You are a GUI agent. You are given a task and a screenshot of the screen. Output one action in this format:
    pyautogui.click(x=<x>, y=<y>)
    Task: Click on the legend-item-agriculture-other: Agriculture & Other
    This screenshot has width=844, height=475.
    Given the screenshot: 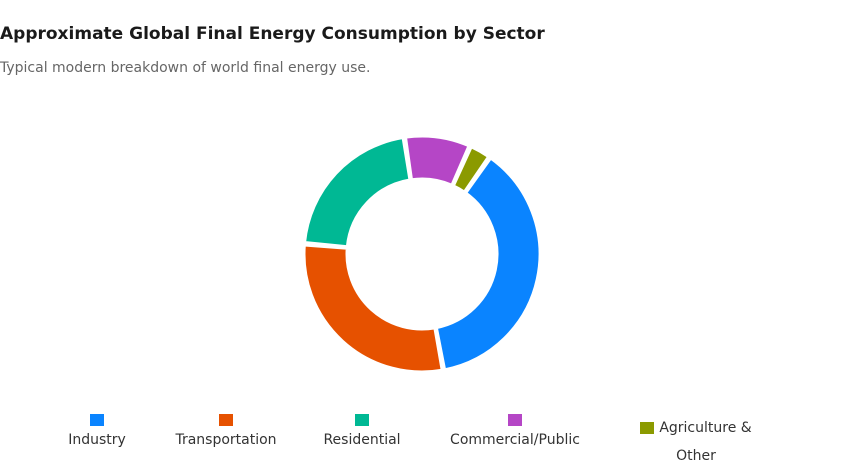 What is the action you would take?
    pyautogui.click(x=696, y=442)
    